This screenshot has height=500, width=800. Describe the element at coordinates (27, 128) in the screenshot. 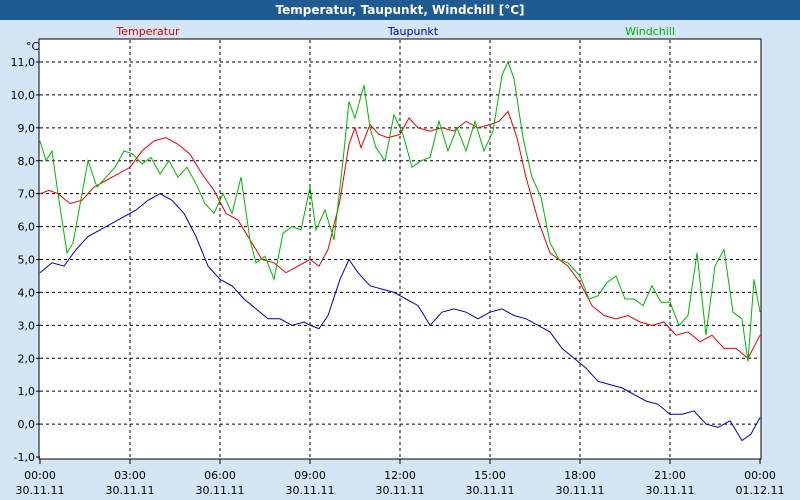

I see `y-tick-label: 9,0` at that location.